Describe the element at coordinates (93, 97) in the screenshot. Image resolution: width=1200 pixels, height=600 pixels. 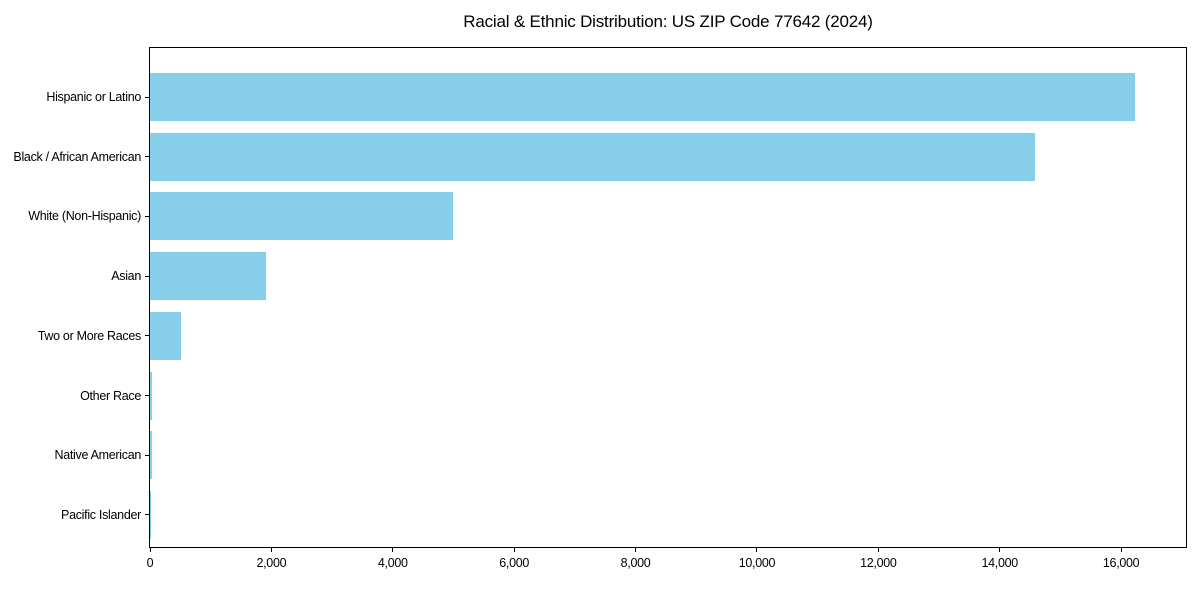
I see `y-tick-label: Hispanic or Latino` at that location.